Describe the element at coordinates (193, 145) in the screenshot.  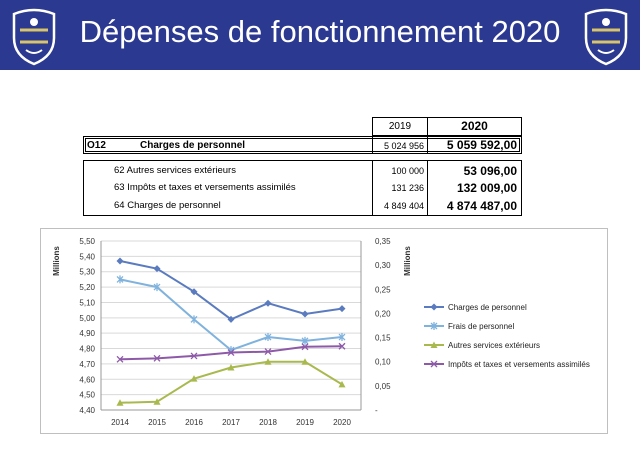
I see `section-label: Charges de personnel` at that location.